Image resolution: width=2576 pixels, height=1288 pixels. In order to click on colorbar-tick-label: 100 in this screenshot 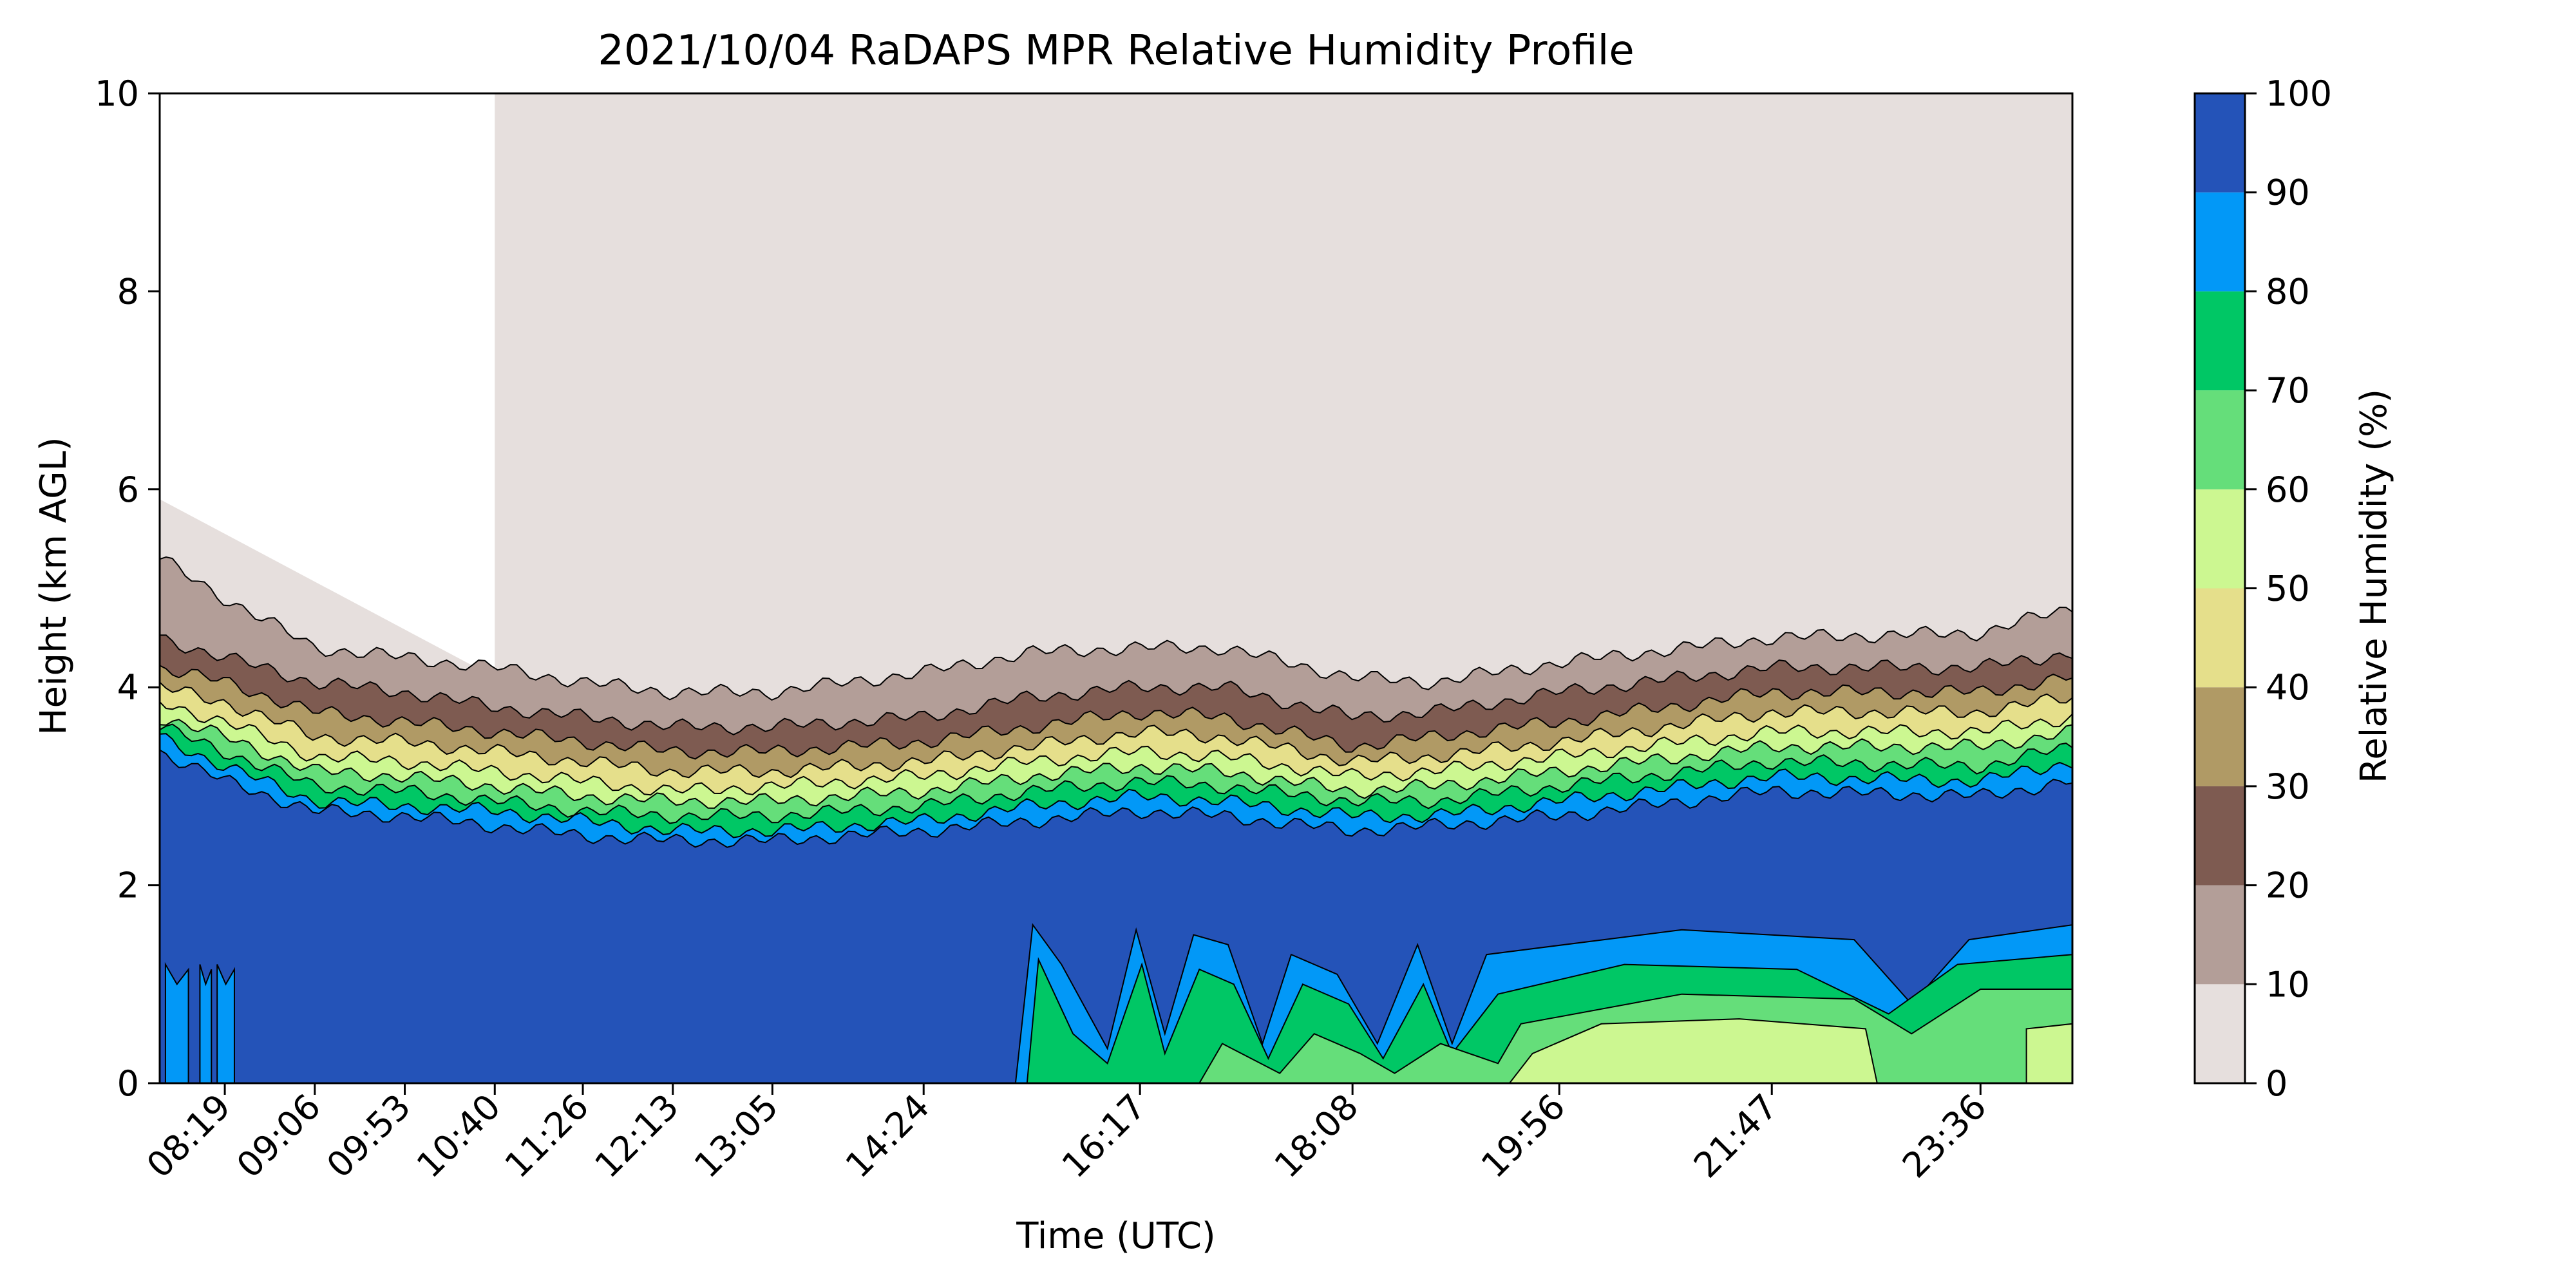, I will do `click(2299, 93)`.